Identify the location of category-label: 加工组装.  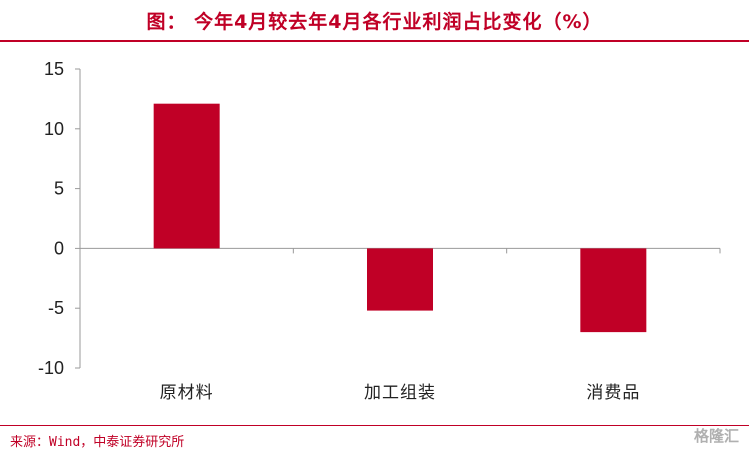
(400, 393).